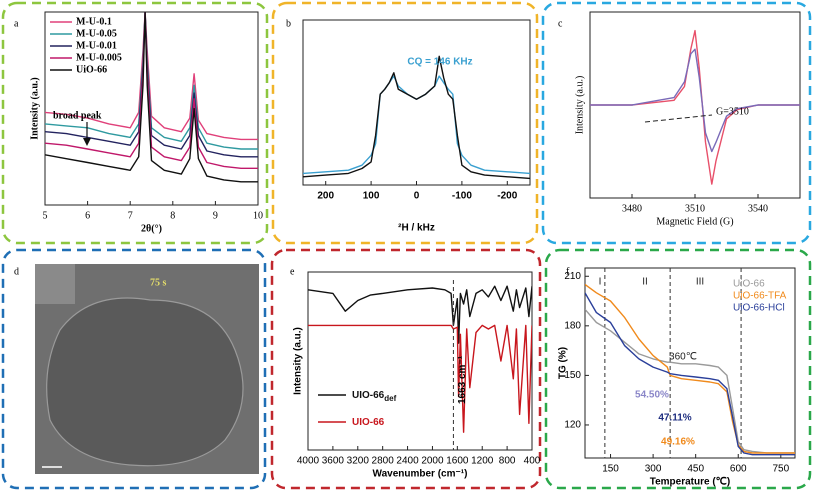 Image resolution: width=813 pixels, height=491 pixels. What do you see at coordinates (288, 23) in the screenshot?
I see `panel-label: b` at bounding box center [288, 23].